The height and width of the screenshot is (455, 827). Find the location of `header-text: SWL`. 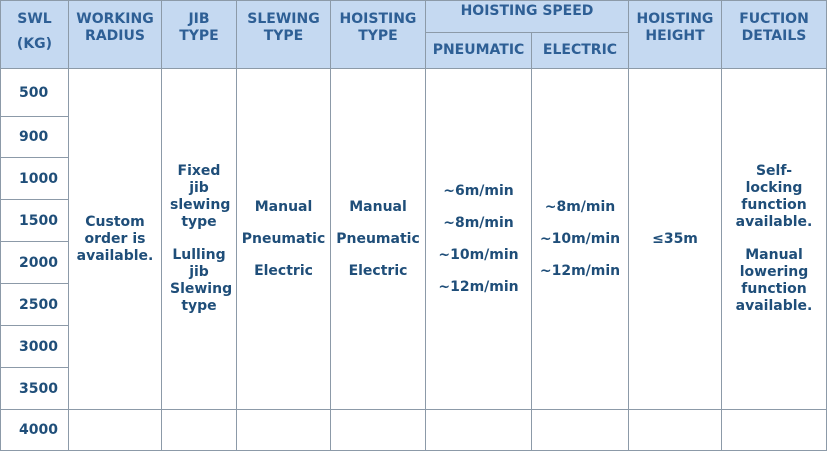

header-text: SWL is located at coordinates (34, 19).